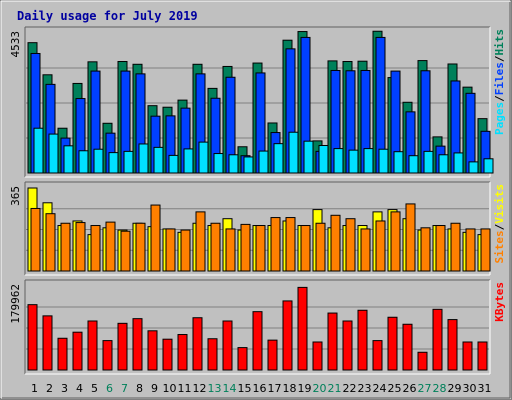 This screenshot has height=400, width=512. Describe the element at coordinates (410, 388) in the screenshot. I see `x-tick-label: 26` at that location.